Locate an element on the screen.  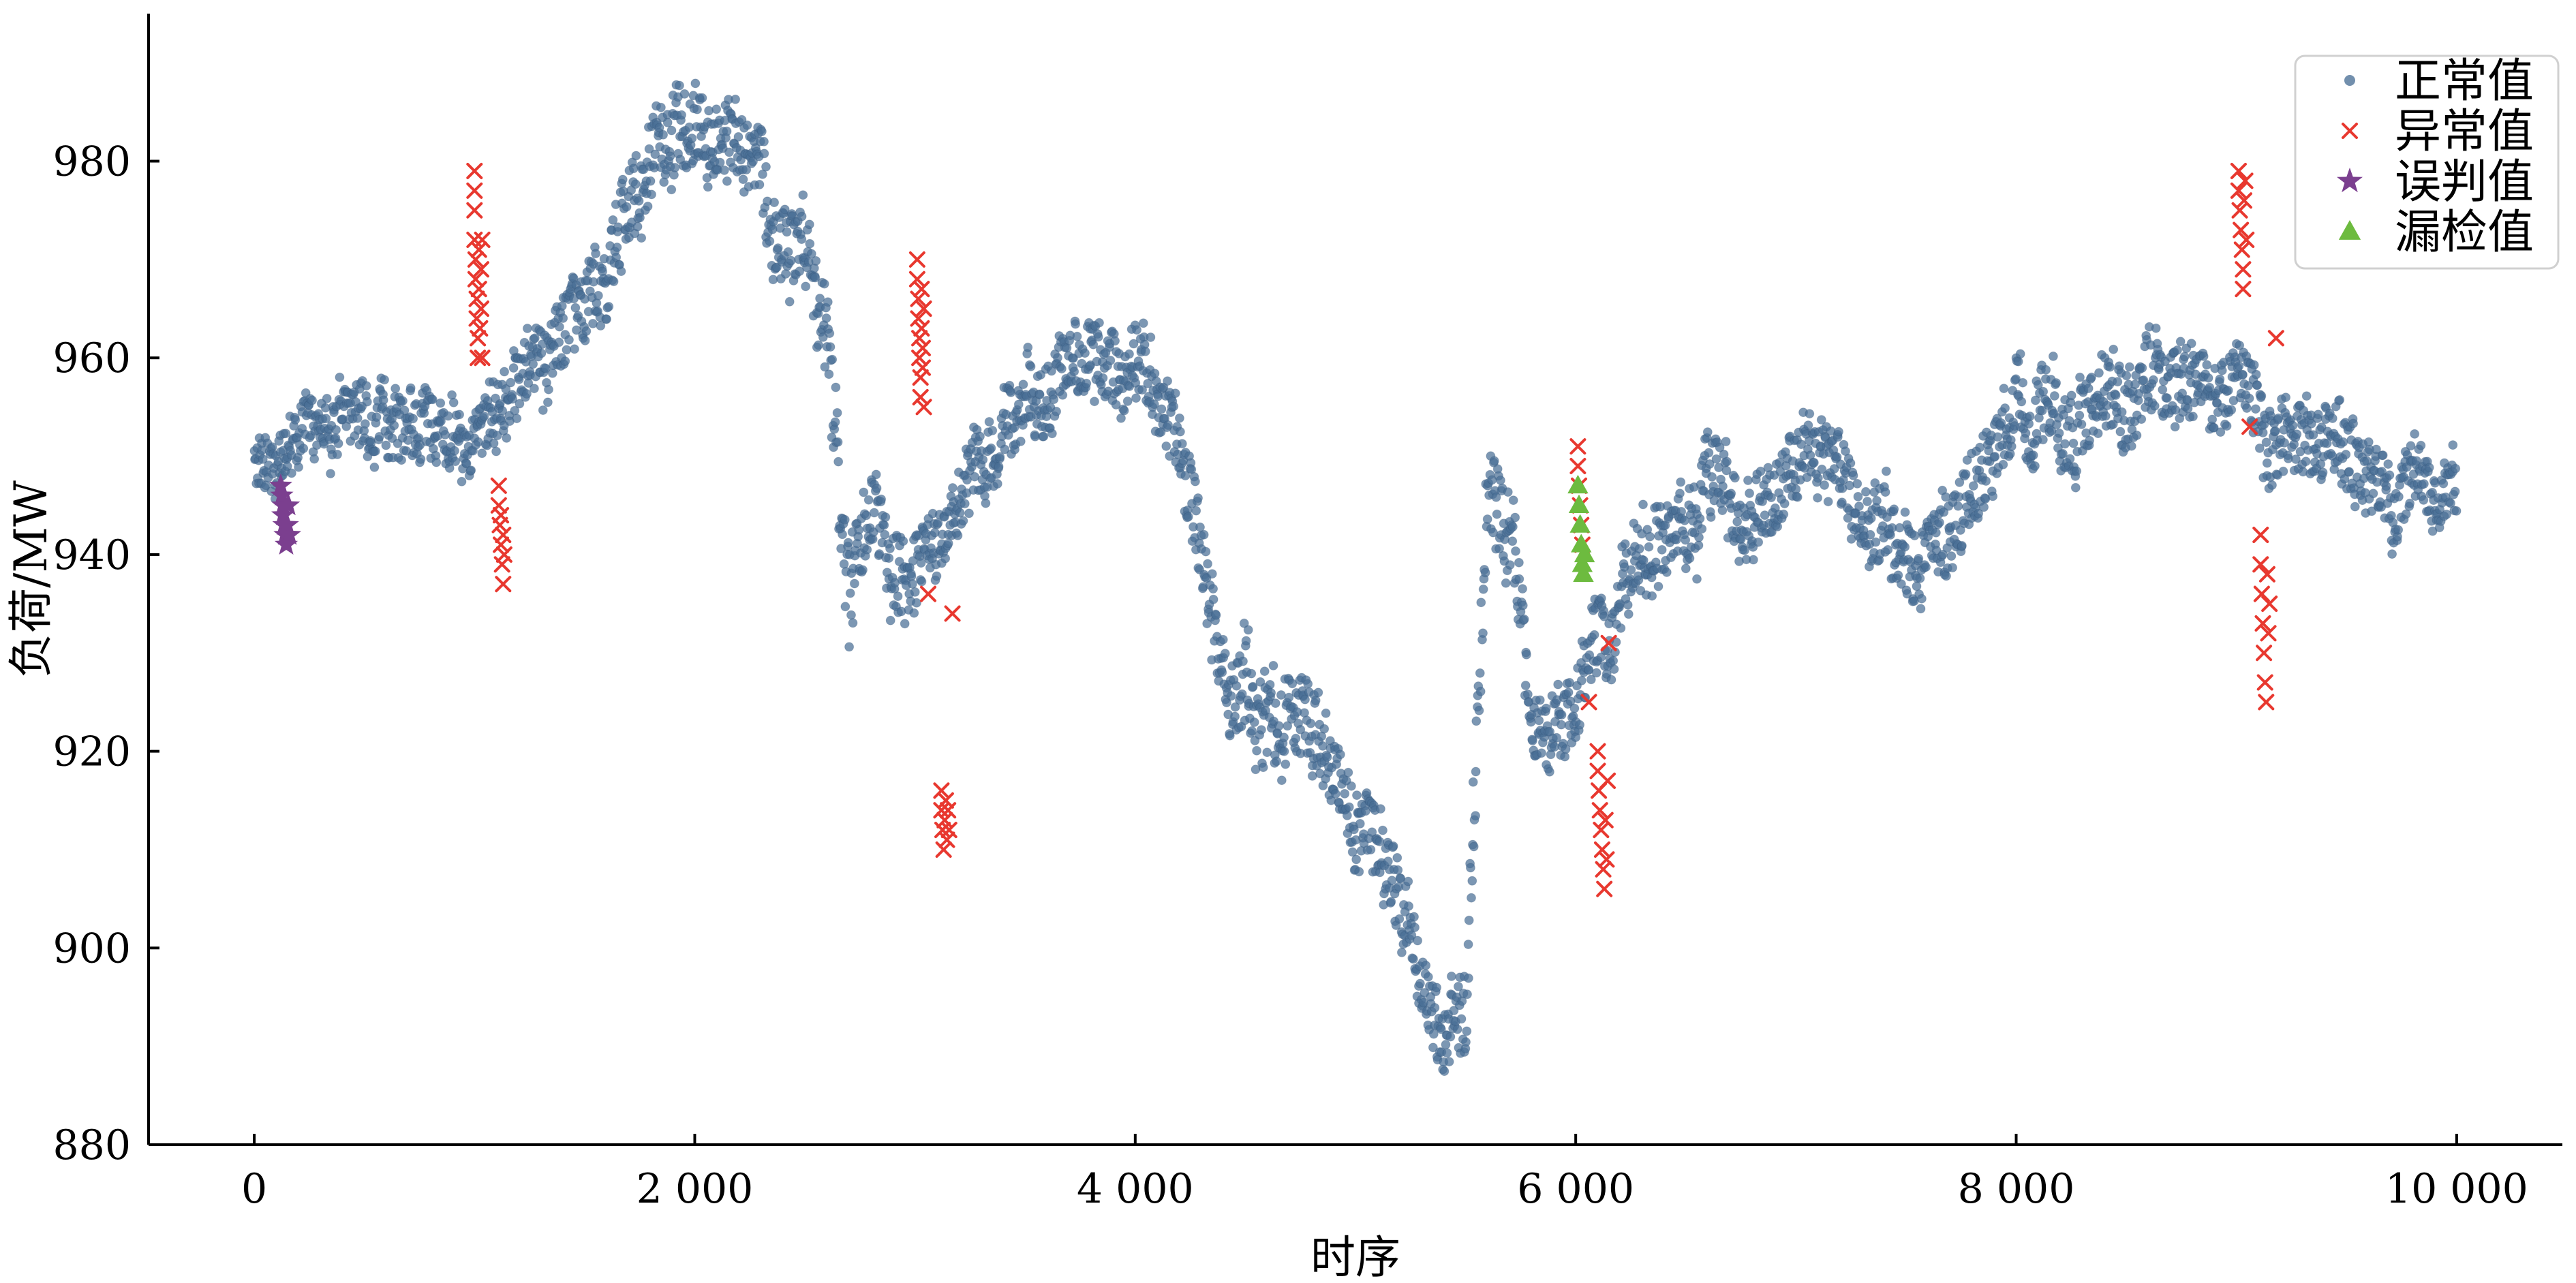
missed-points-layer is located at coordinates (1581, 528).